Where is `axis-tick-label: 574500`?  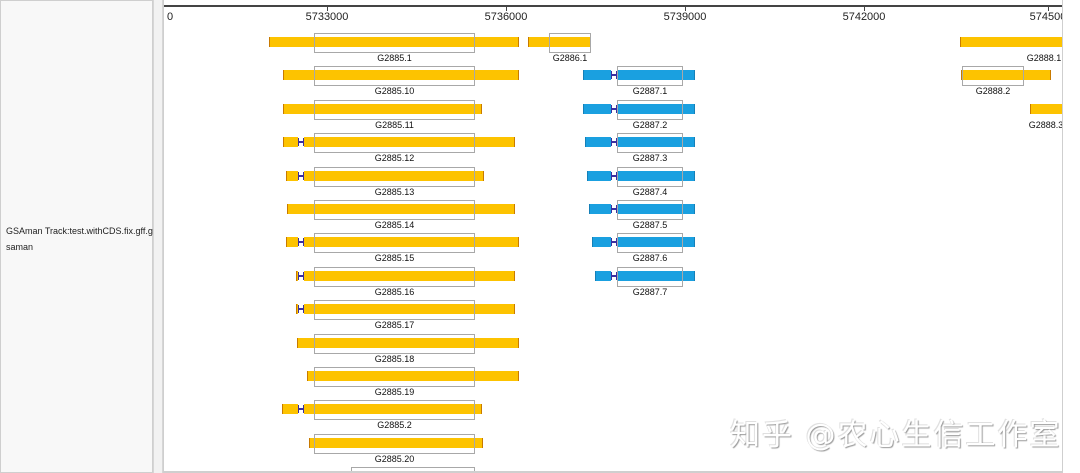
axis-tick-label: 574500 is located at coordinates (1046, 17).